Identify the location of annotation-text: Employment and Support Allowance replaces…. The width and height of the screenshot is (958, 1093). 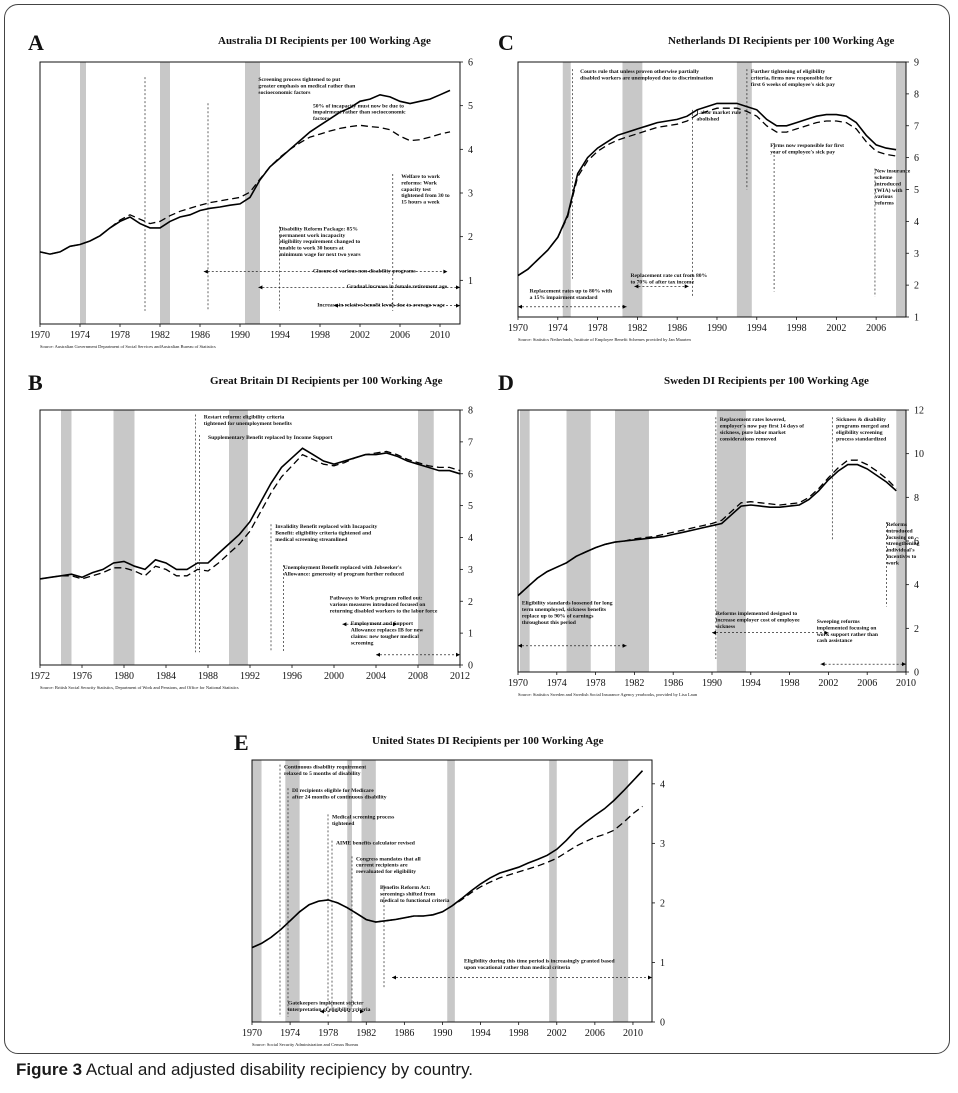
(387, 633).